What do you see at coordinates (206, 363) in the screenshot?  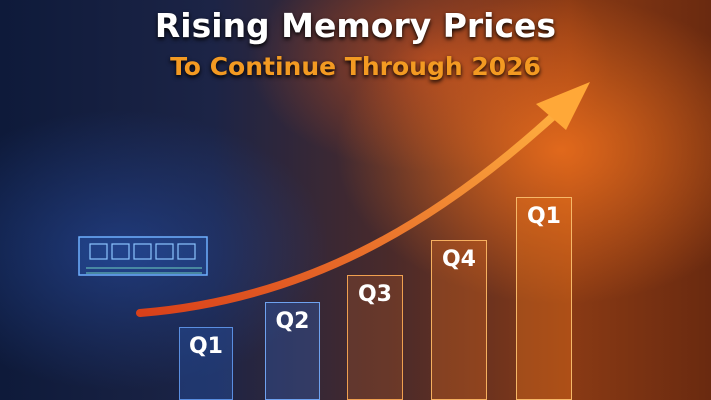 I see `bar-q1: Q1` at bounding box center [206, 363].